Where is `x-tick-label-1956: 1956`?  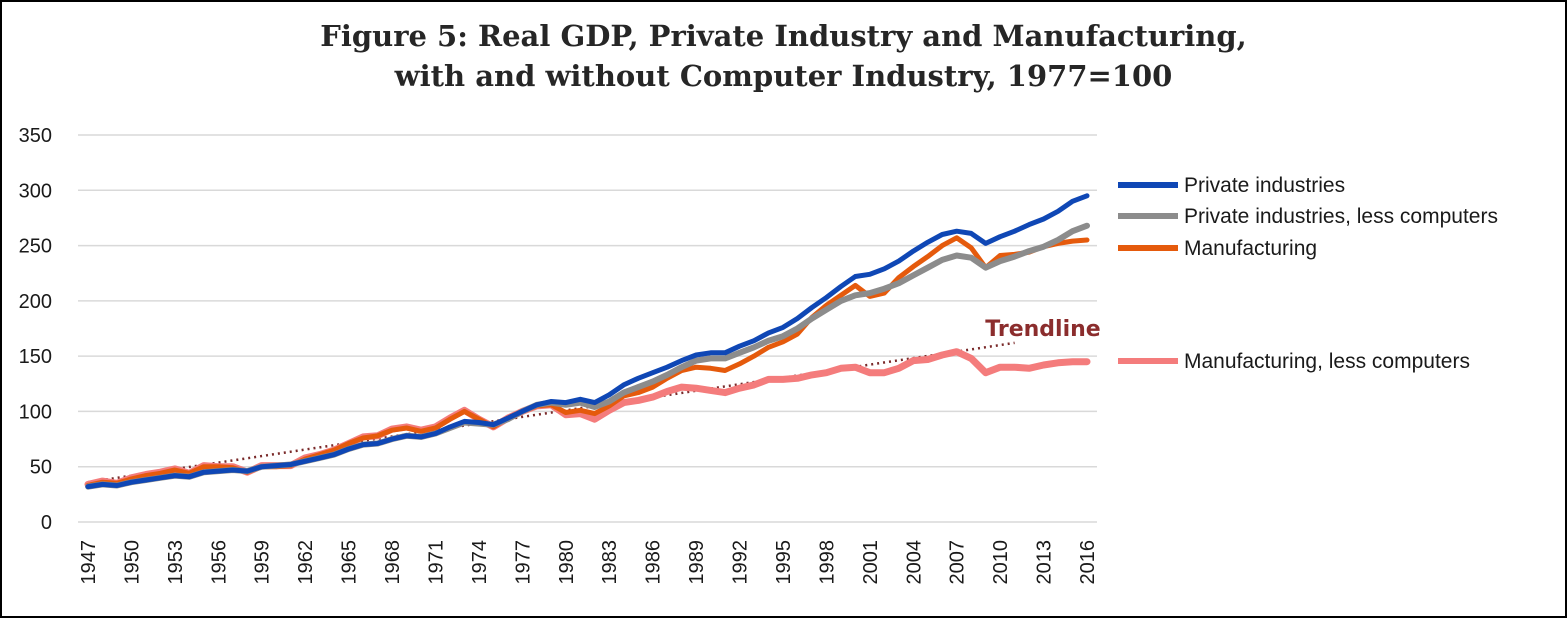
x-tick-label-1956: 1956 is located at coordinates (219, 562).